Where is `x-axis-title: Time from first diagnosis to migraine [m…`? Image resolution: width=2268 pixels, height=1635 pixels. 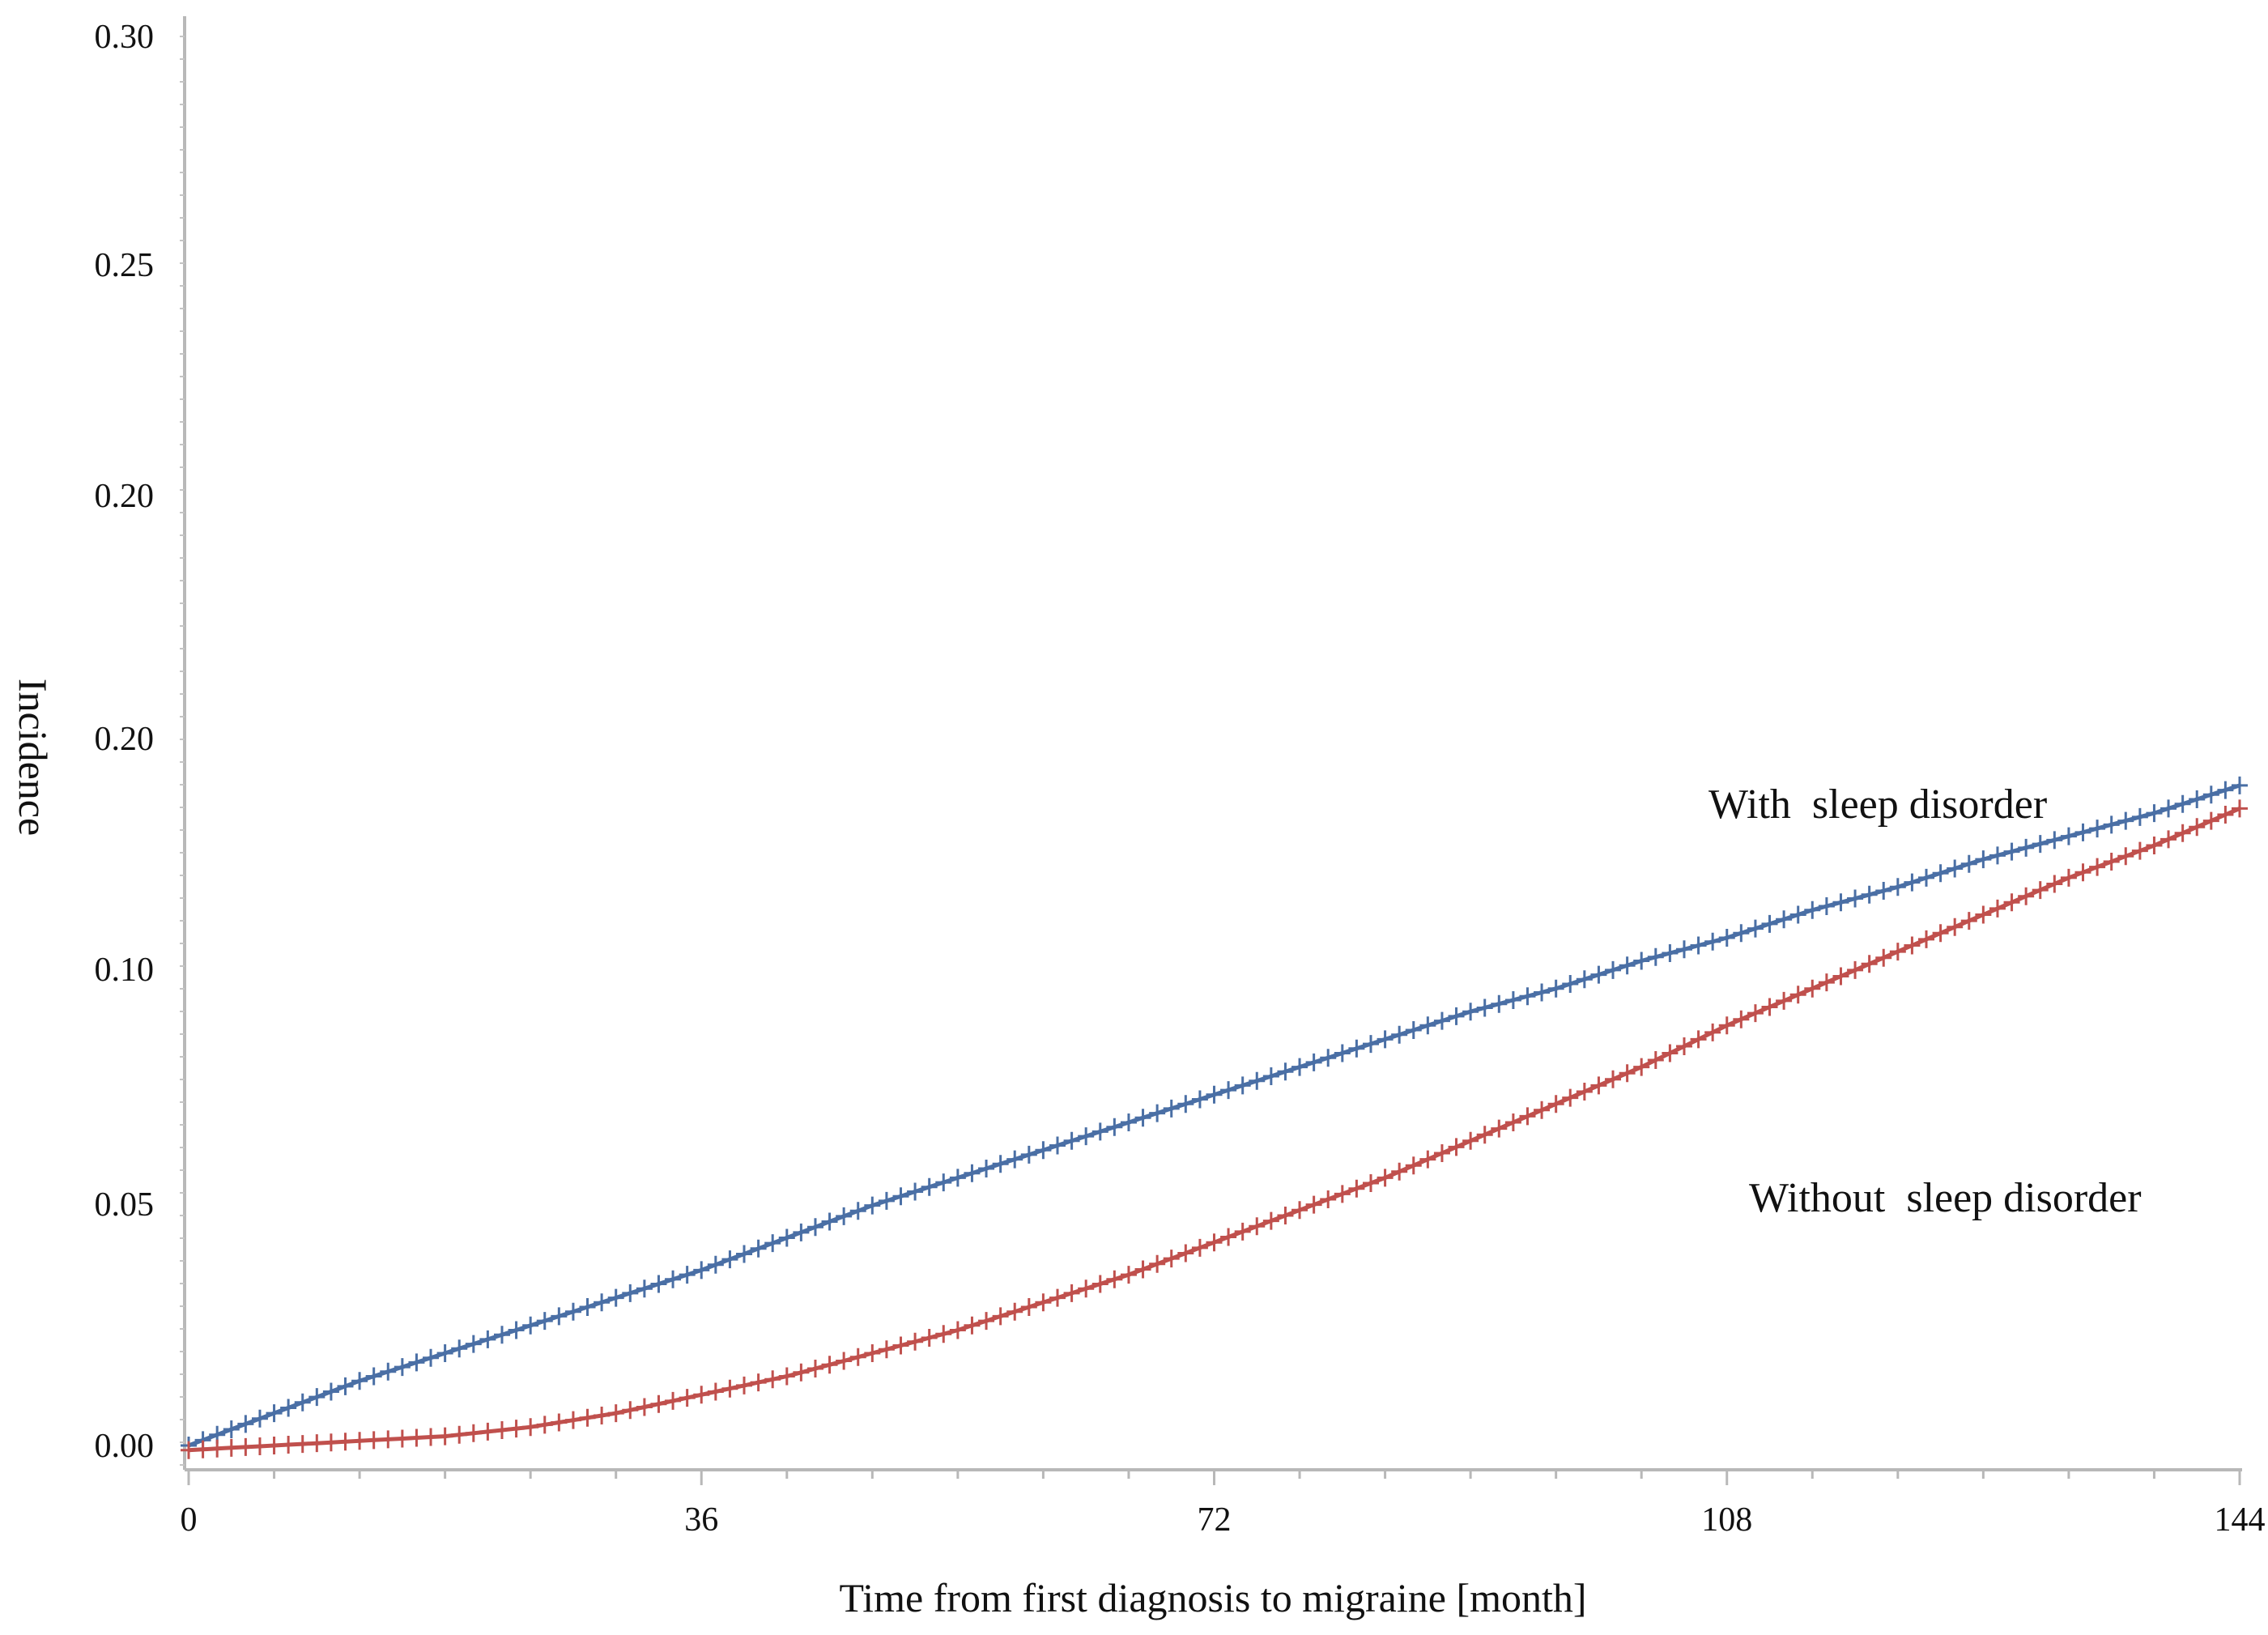
x-axis-title: Time from first diagnosis to migraine [m… is located at coordinates (1212, 1597).